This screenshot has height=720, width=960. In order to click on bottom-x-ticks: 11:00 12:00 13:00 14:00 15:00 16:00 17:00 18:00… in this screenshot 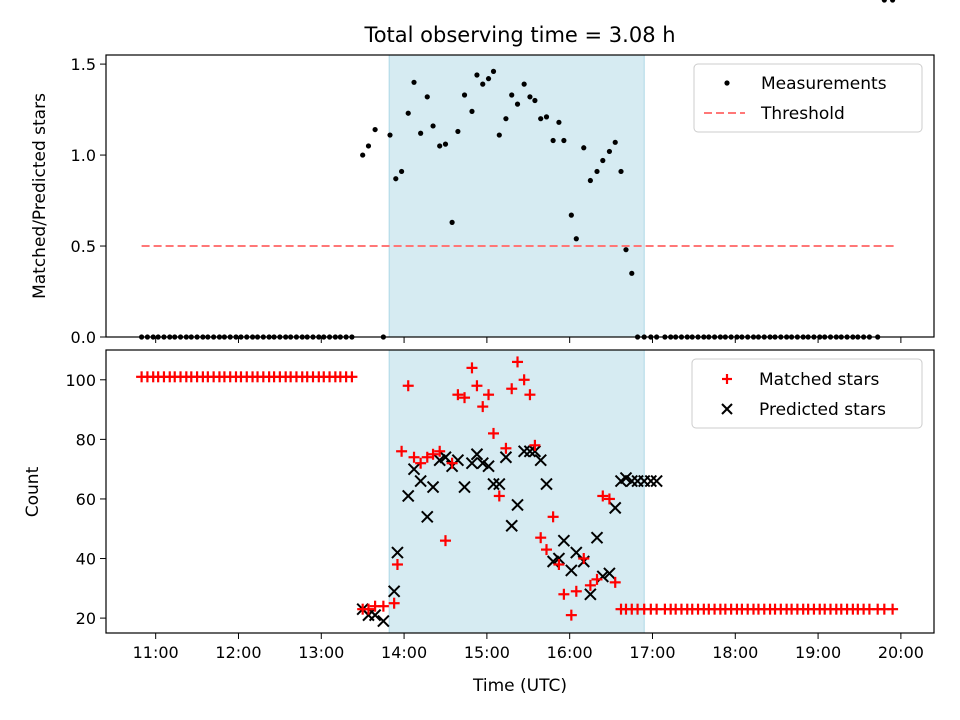, I will do `click(528, 647)`.